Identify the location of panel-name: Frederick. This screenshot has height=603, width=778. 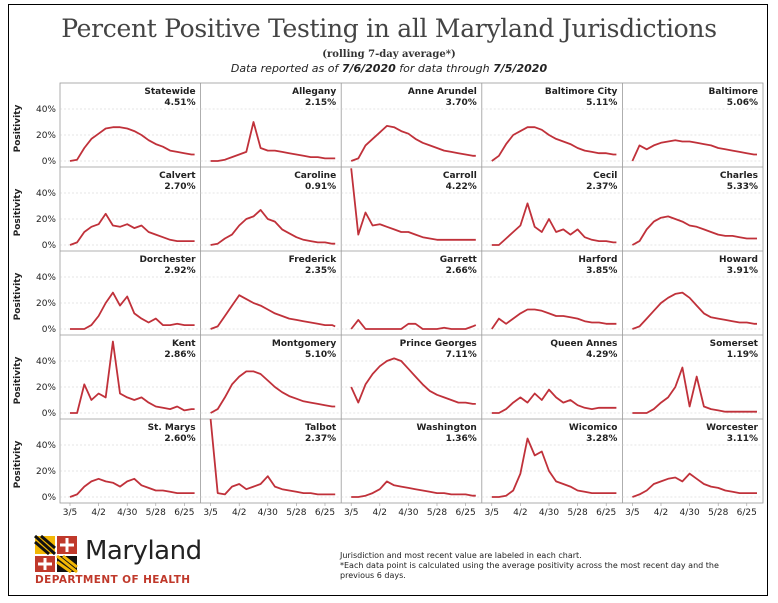
(313, 260).